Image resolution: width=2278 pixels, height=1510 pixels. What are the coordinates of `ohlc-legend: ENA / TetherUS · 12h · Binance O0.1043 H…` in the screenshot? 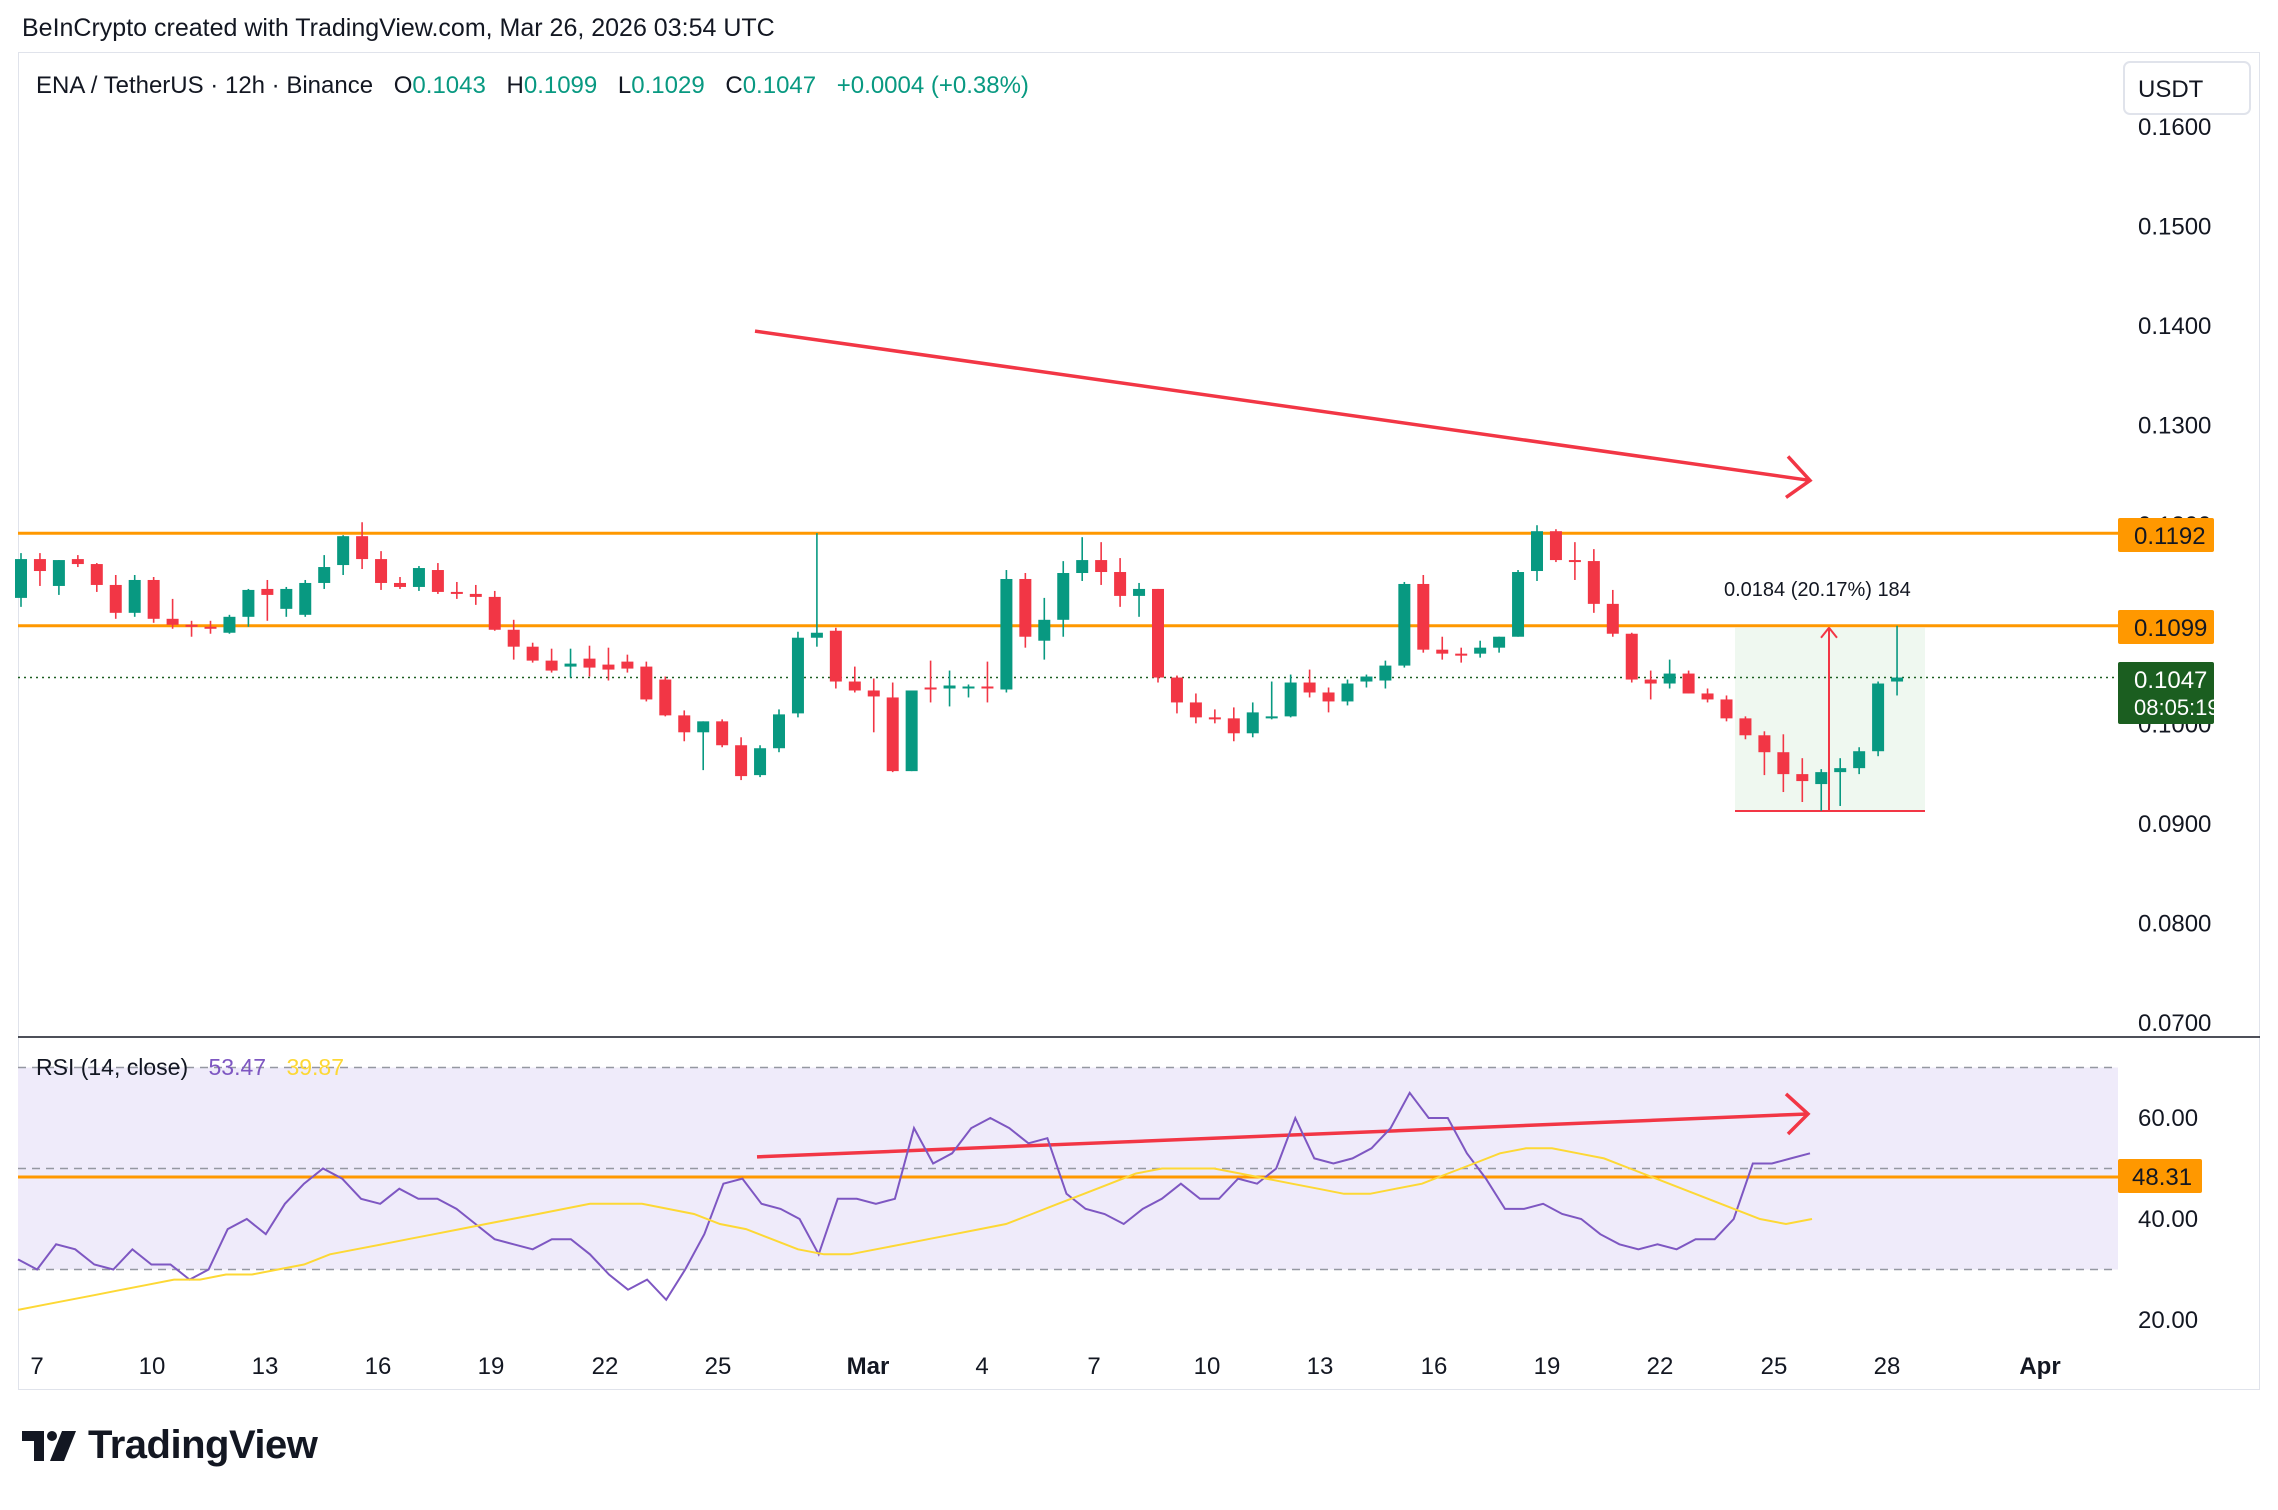 It's located at (532, 85).